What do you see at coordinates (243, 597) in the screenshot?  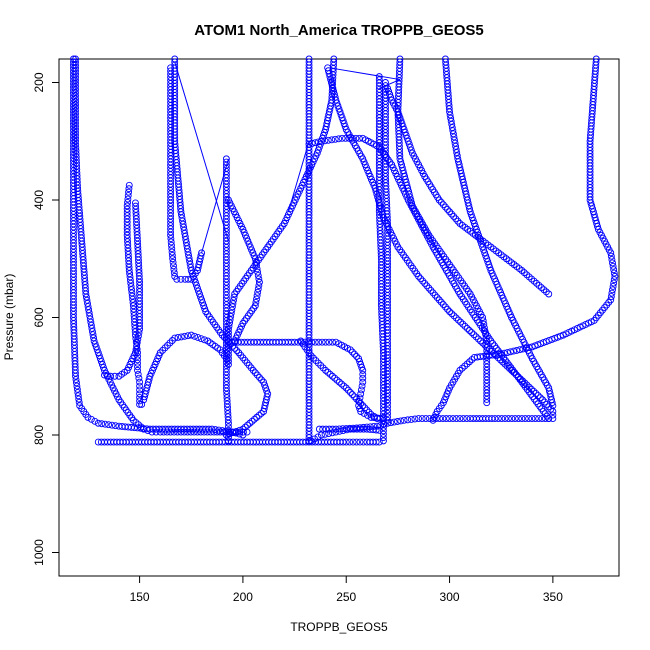 I see `x-tick-label: 200` at bounding box center [243, 597].